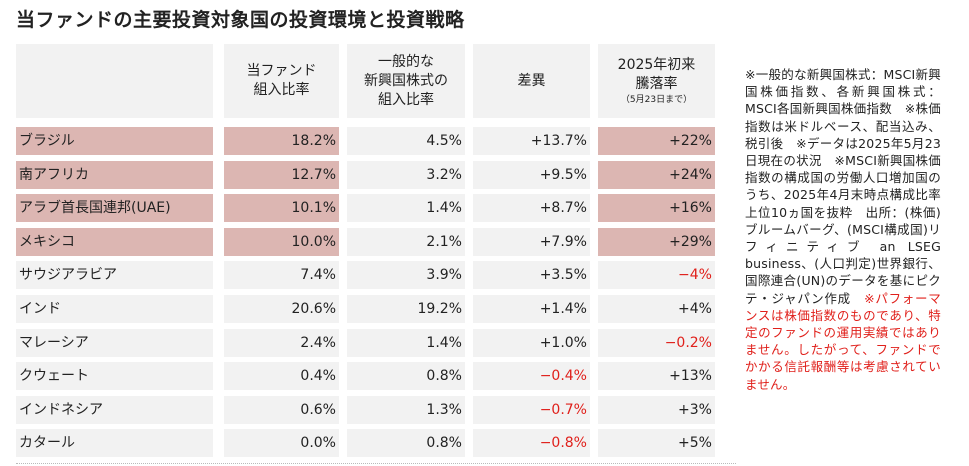  Describe the element at coordinates (656, 175) in the screenshot. I see `ytd-cell: +24%` at that location.